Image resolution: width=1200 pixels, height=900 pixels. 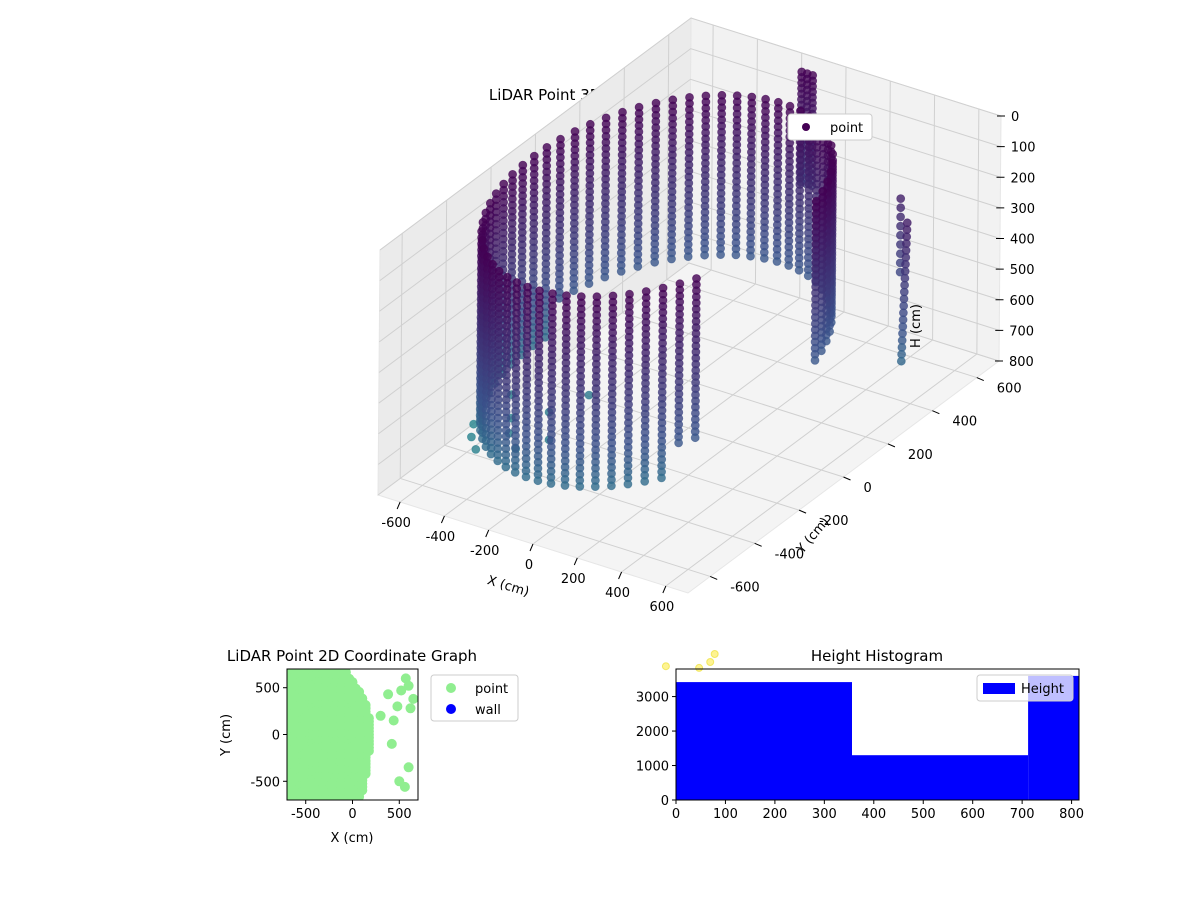 What do you see at coordinates (940, 777) in the screenshot?
I see `histogram-bar` at bounding box center [940, 777].